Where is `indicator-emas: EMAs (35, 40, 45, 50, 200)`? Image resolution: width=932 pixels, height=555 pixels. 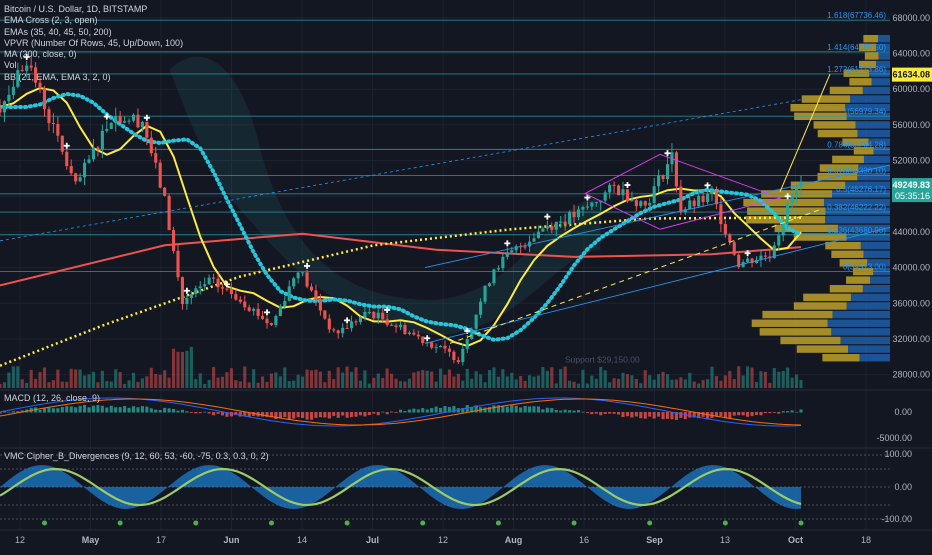
indicator-emas: EMAs (35, 40, 45, 50, 200) is located at coordinates (58, 31).